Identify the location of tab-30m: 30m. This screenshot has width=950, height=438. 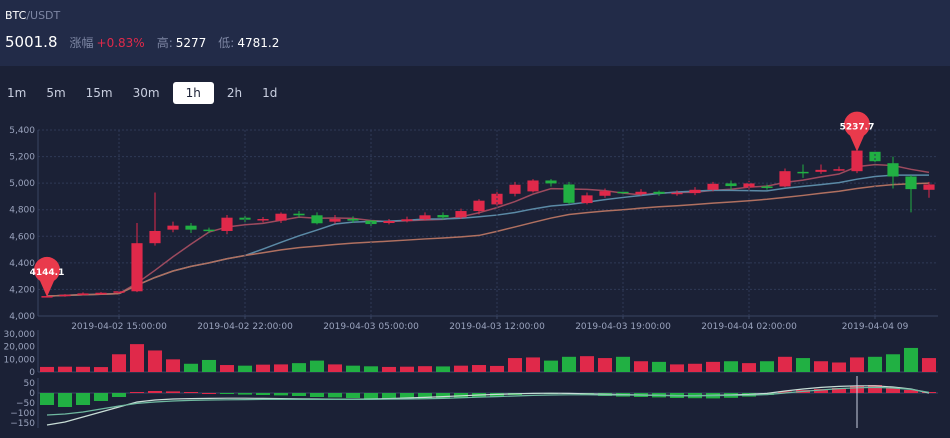
(146, 93).